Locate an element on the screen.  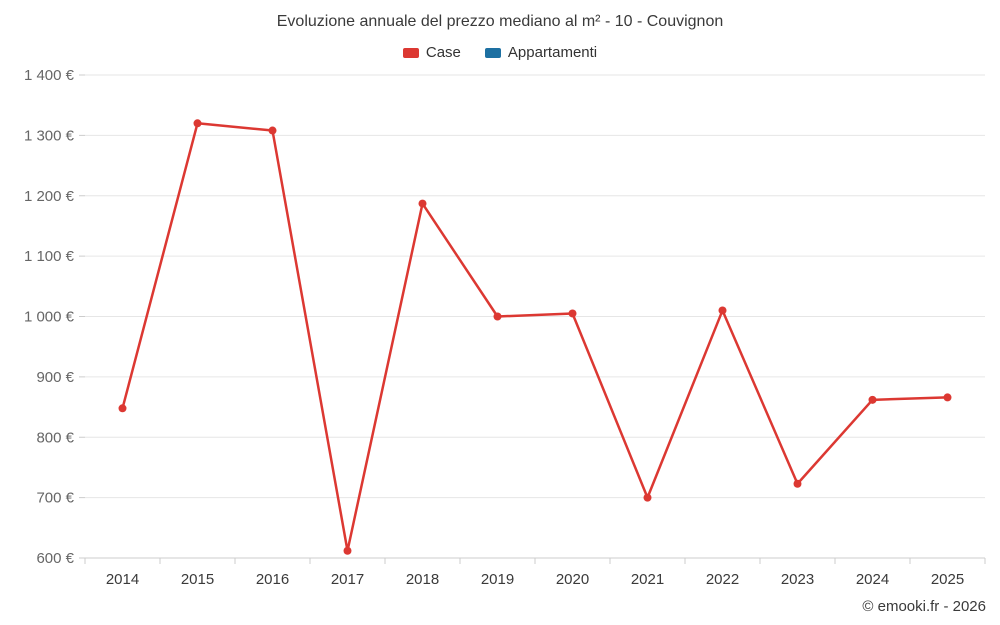
y-axis-label: 1 100 € is located at coordinates (49, 256).